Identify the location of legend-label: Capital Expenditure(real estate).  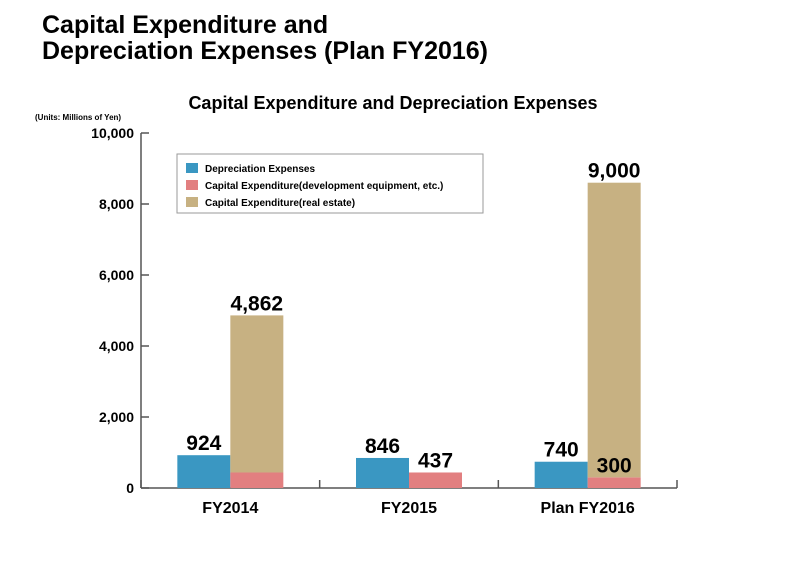
(280, 203).